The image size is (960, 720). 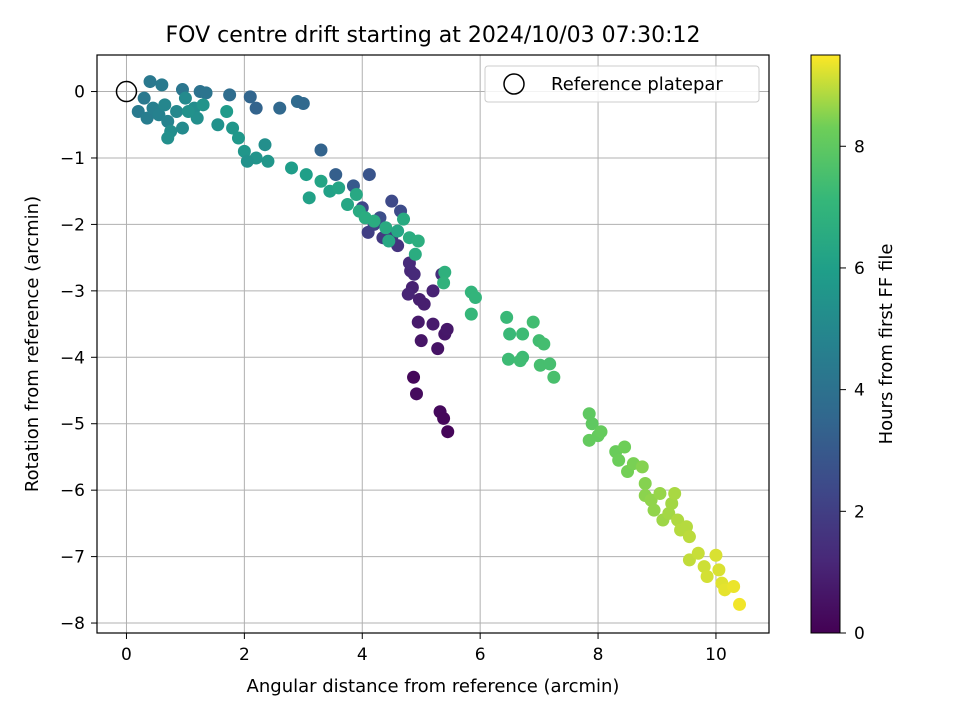 I want to click on y-tick-label: −8, so click(x=72, y=624).